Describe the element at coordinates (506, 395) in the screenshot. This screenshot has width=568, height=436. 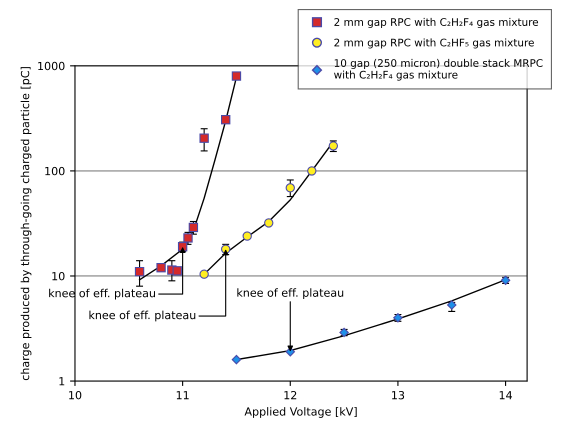
I see `x-tick-label: 14` at that location.